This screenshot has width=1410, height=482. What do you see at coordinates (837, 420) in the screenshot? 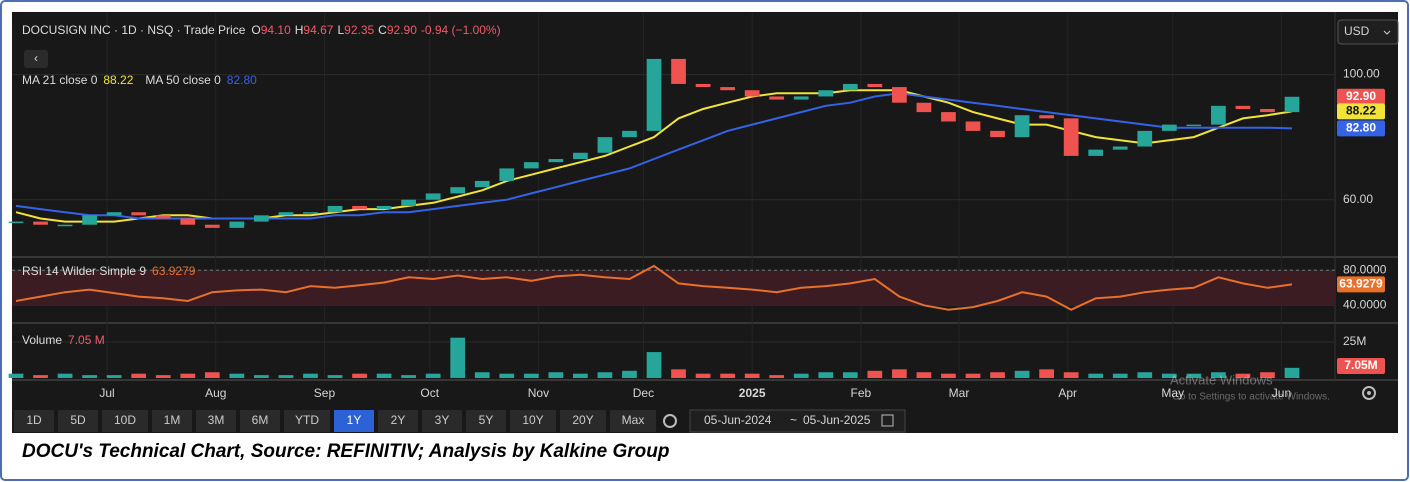
I see `date-to: 05-Jun-2025` at bounding box center [837, 420].